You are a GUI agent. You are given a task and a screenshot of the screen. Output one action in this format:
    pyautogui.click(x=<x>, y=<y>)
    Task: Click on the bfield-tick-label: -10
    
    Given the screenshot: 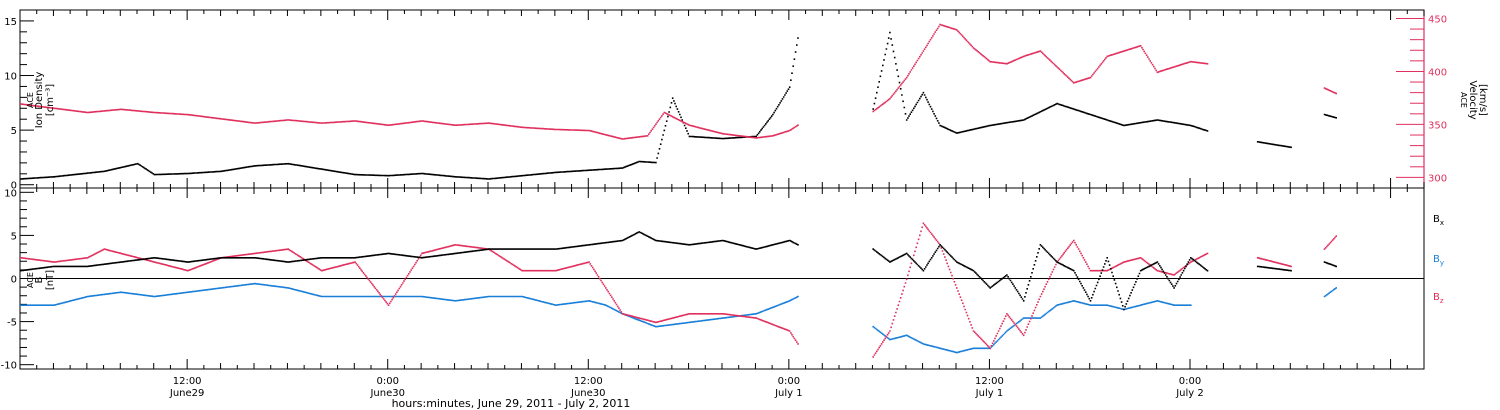 What is the action you would take?
    pyautogui.click(x=9, y=366)
    